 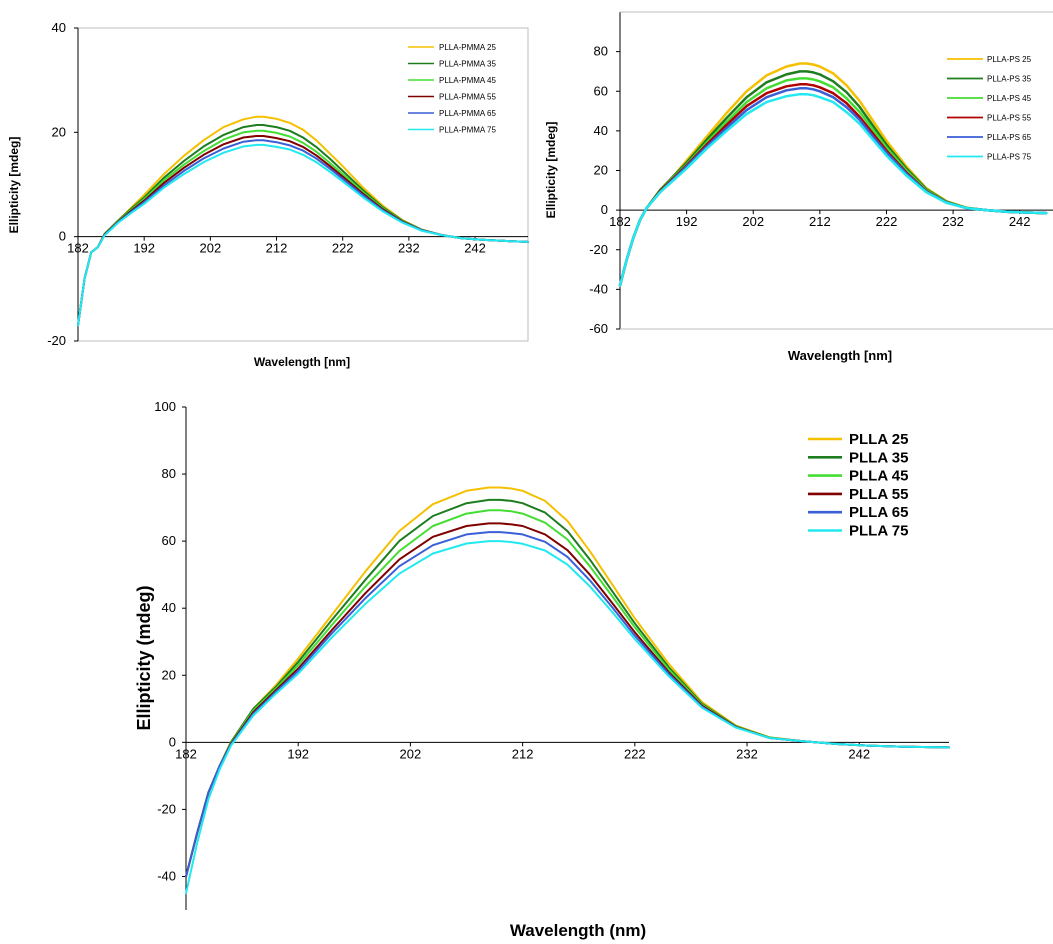 I want to click on x-axis-title: Wavelength (nm), so click(x=578, y=930).